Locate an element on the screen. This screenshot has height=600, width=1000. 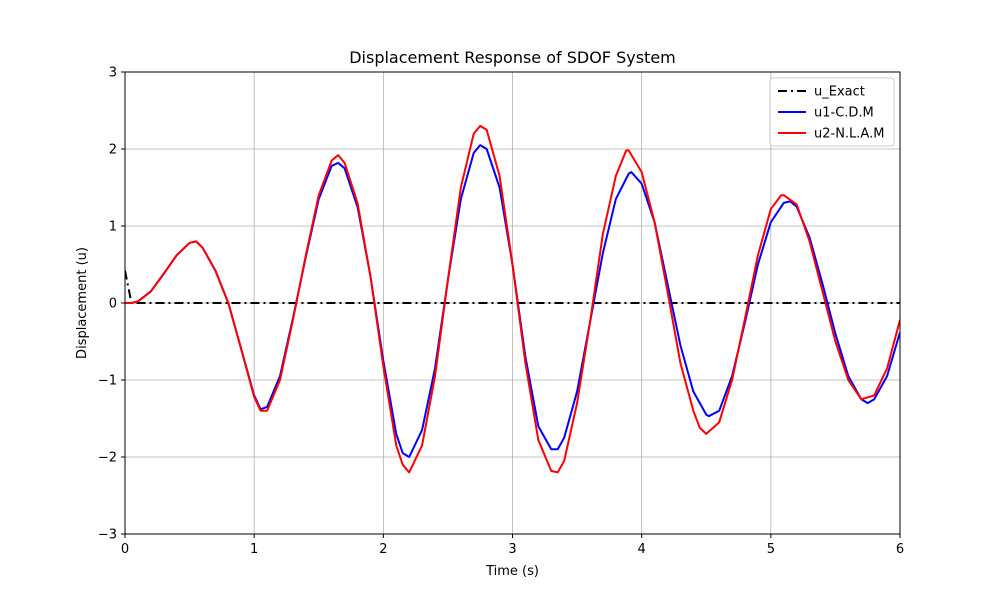
y-tick-label: 2 is located at coordinates (113, 150).